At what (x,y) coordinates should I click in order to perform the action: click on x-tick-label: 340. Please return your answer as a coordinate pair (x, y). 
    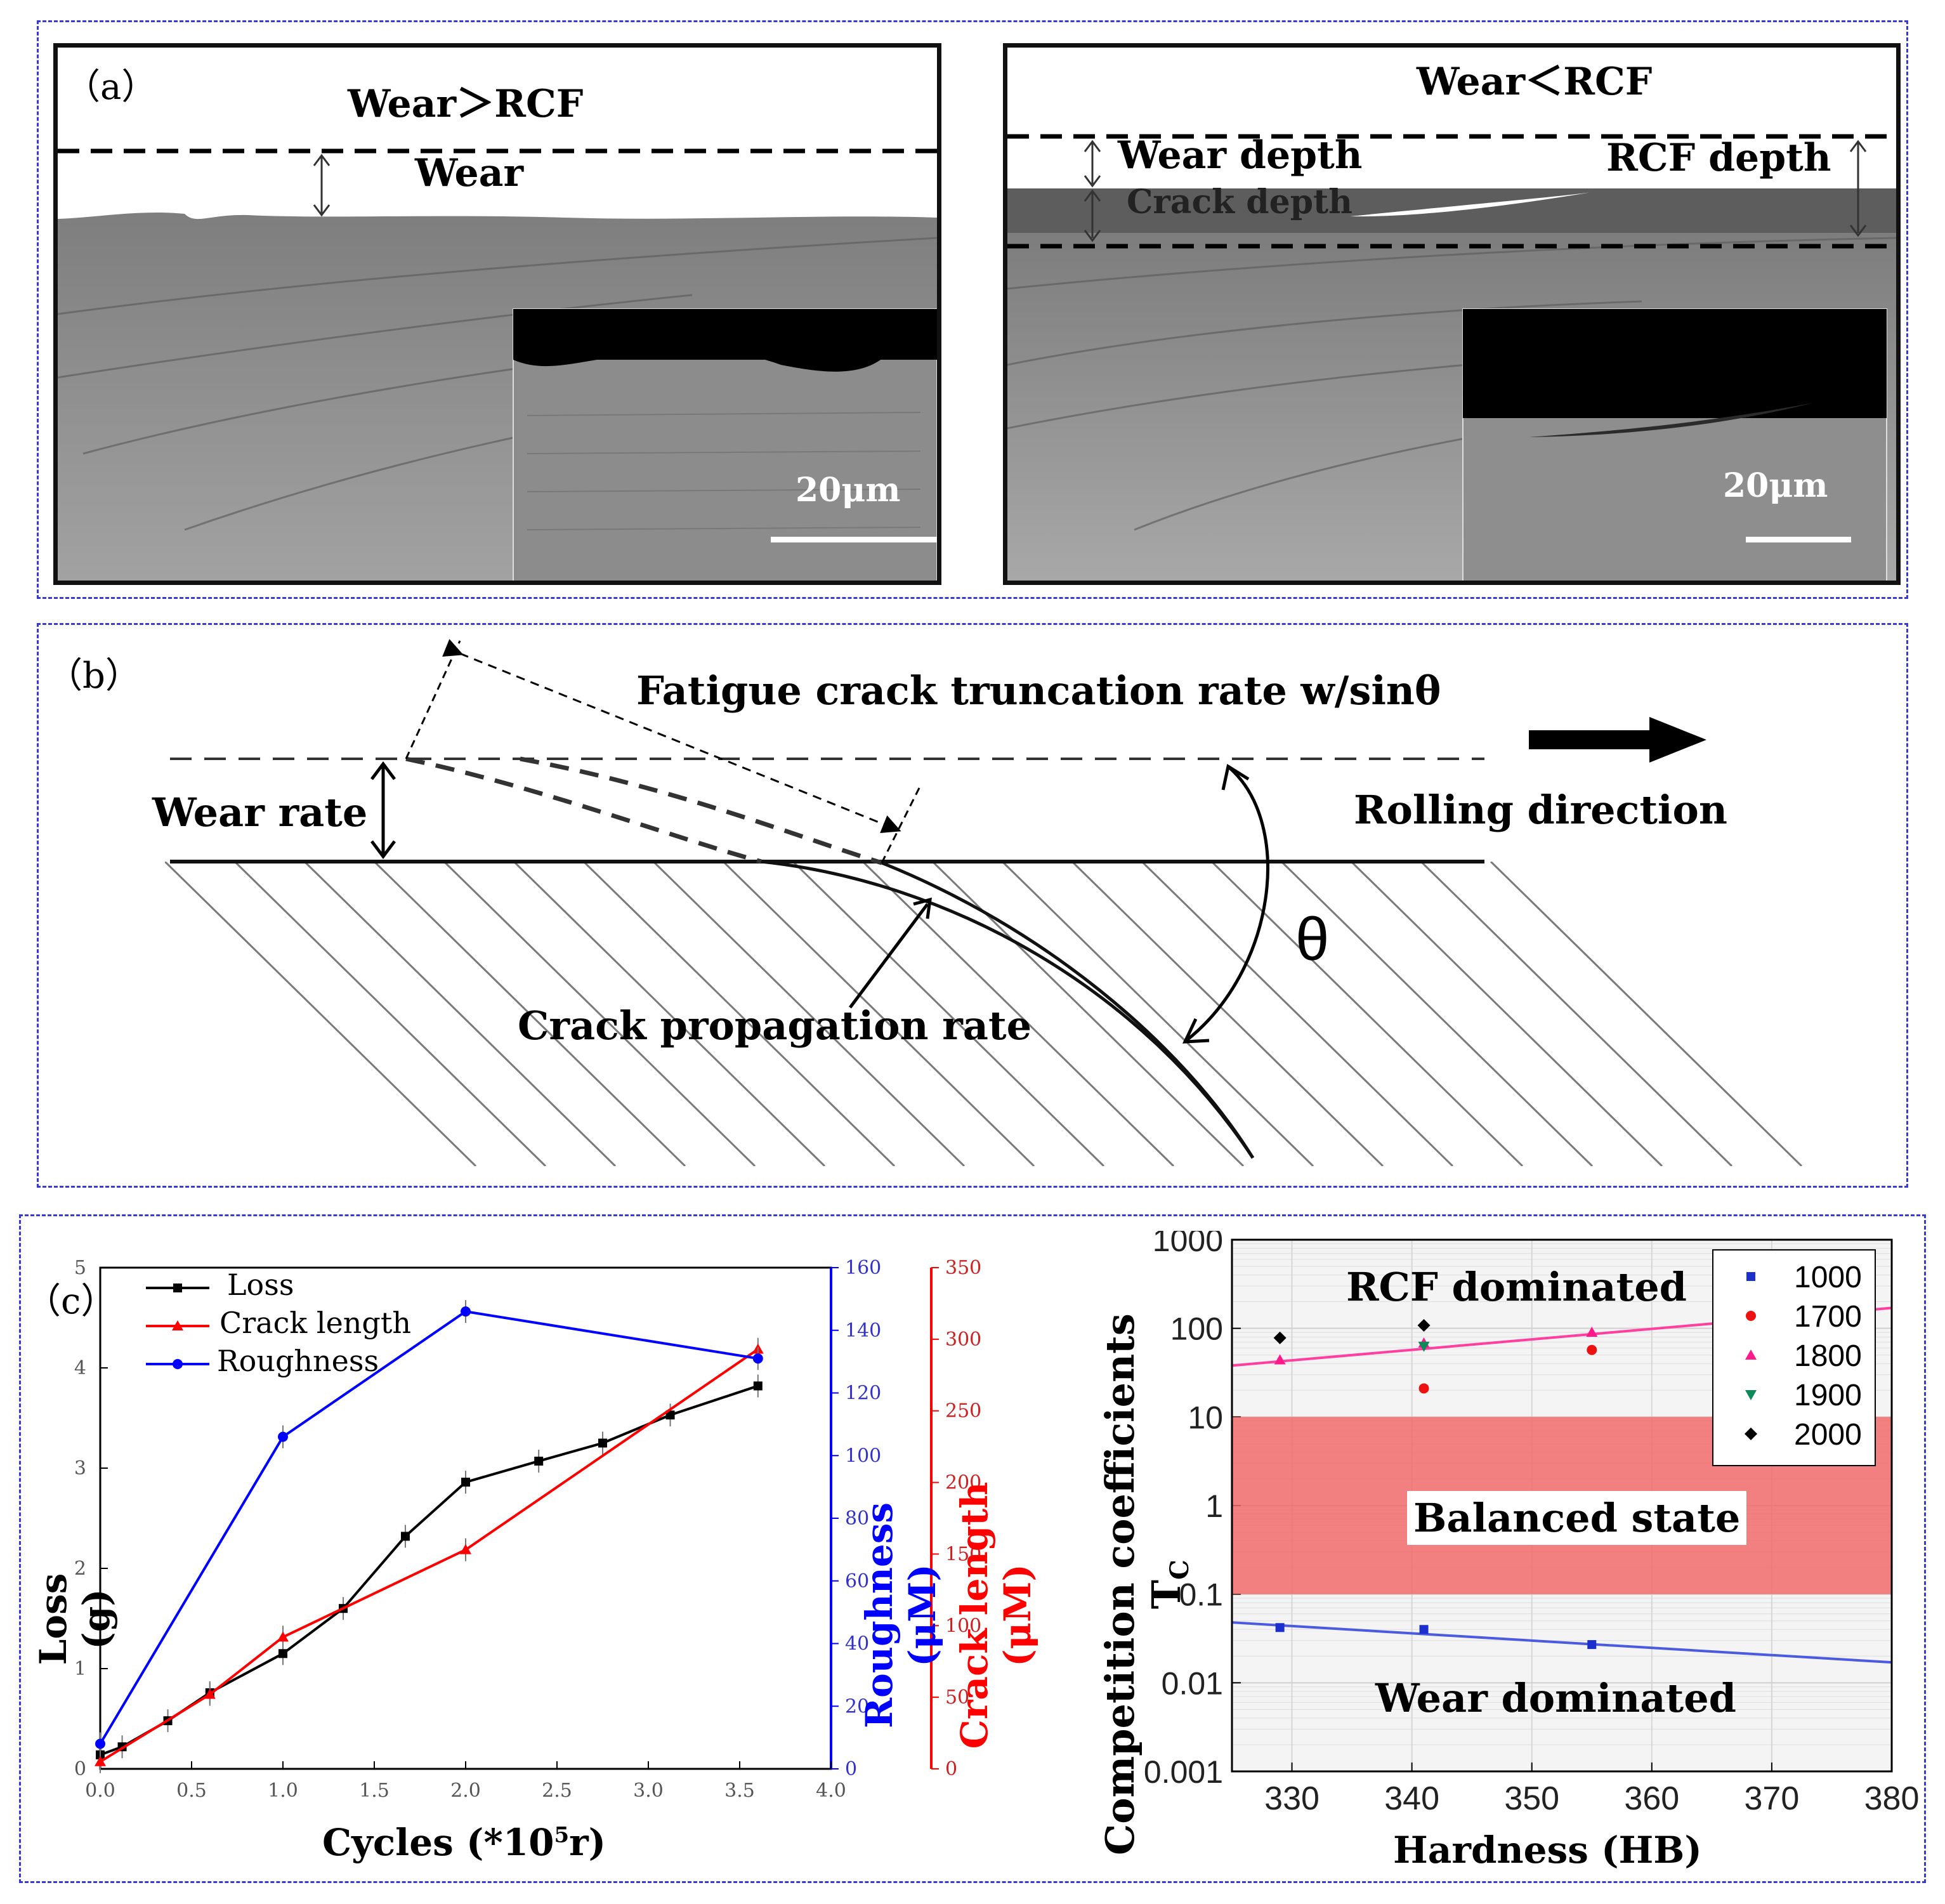
    Looking at the image, I should click on (1411, 1798).